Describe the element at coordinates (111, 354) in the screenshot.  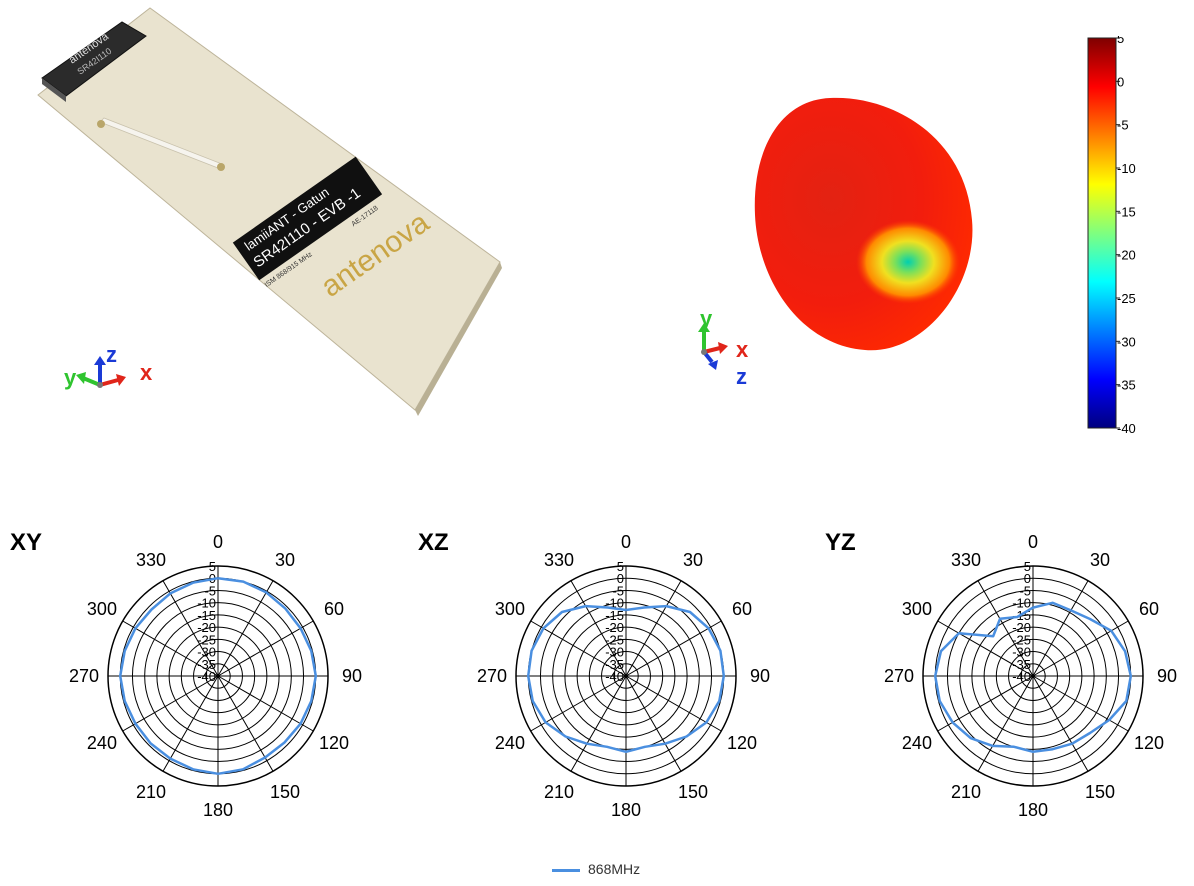
I see `board-axis-z-label: z` at that location.